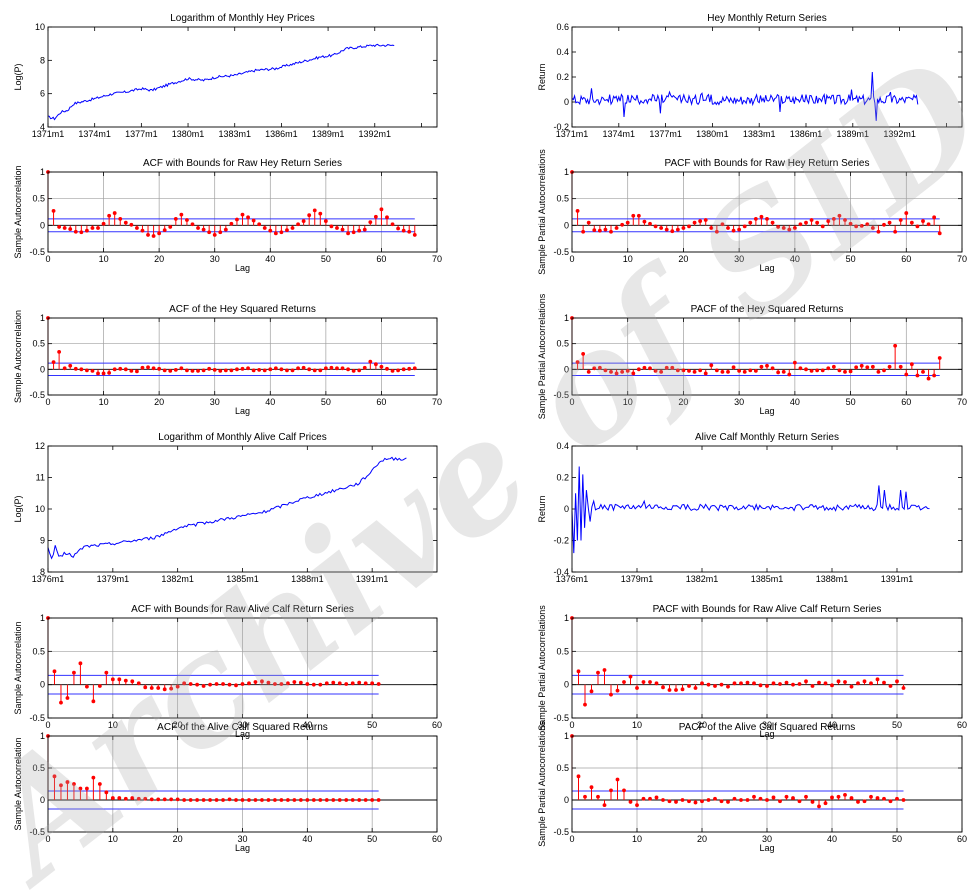 Image resolution: width=973 pixels, height=890 pixels. I want to click on y-tick-label: -0.2, so click(561, 127).